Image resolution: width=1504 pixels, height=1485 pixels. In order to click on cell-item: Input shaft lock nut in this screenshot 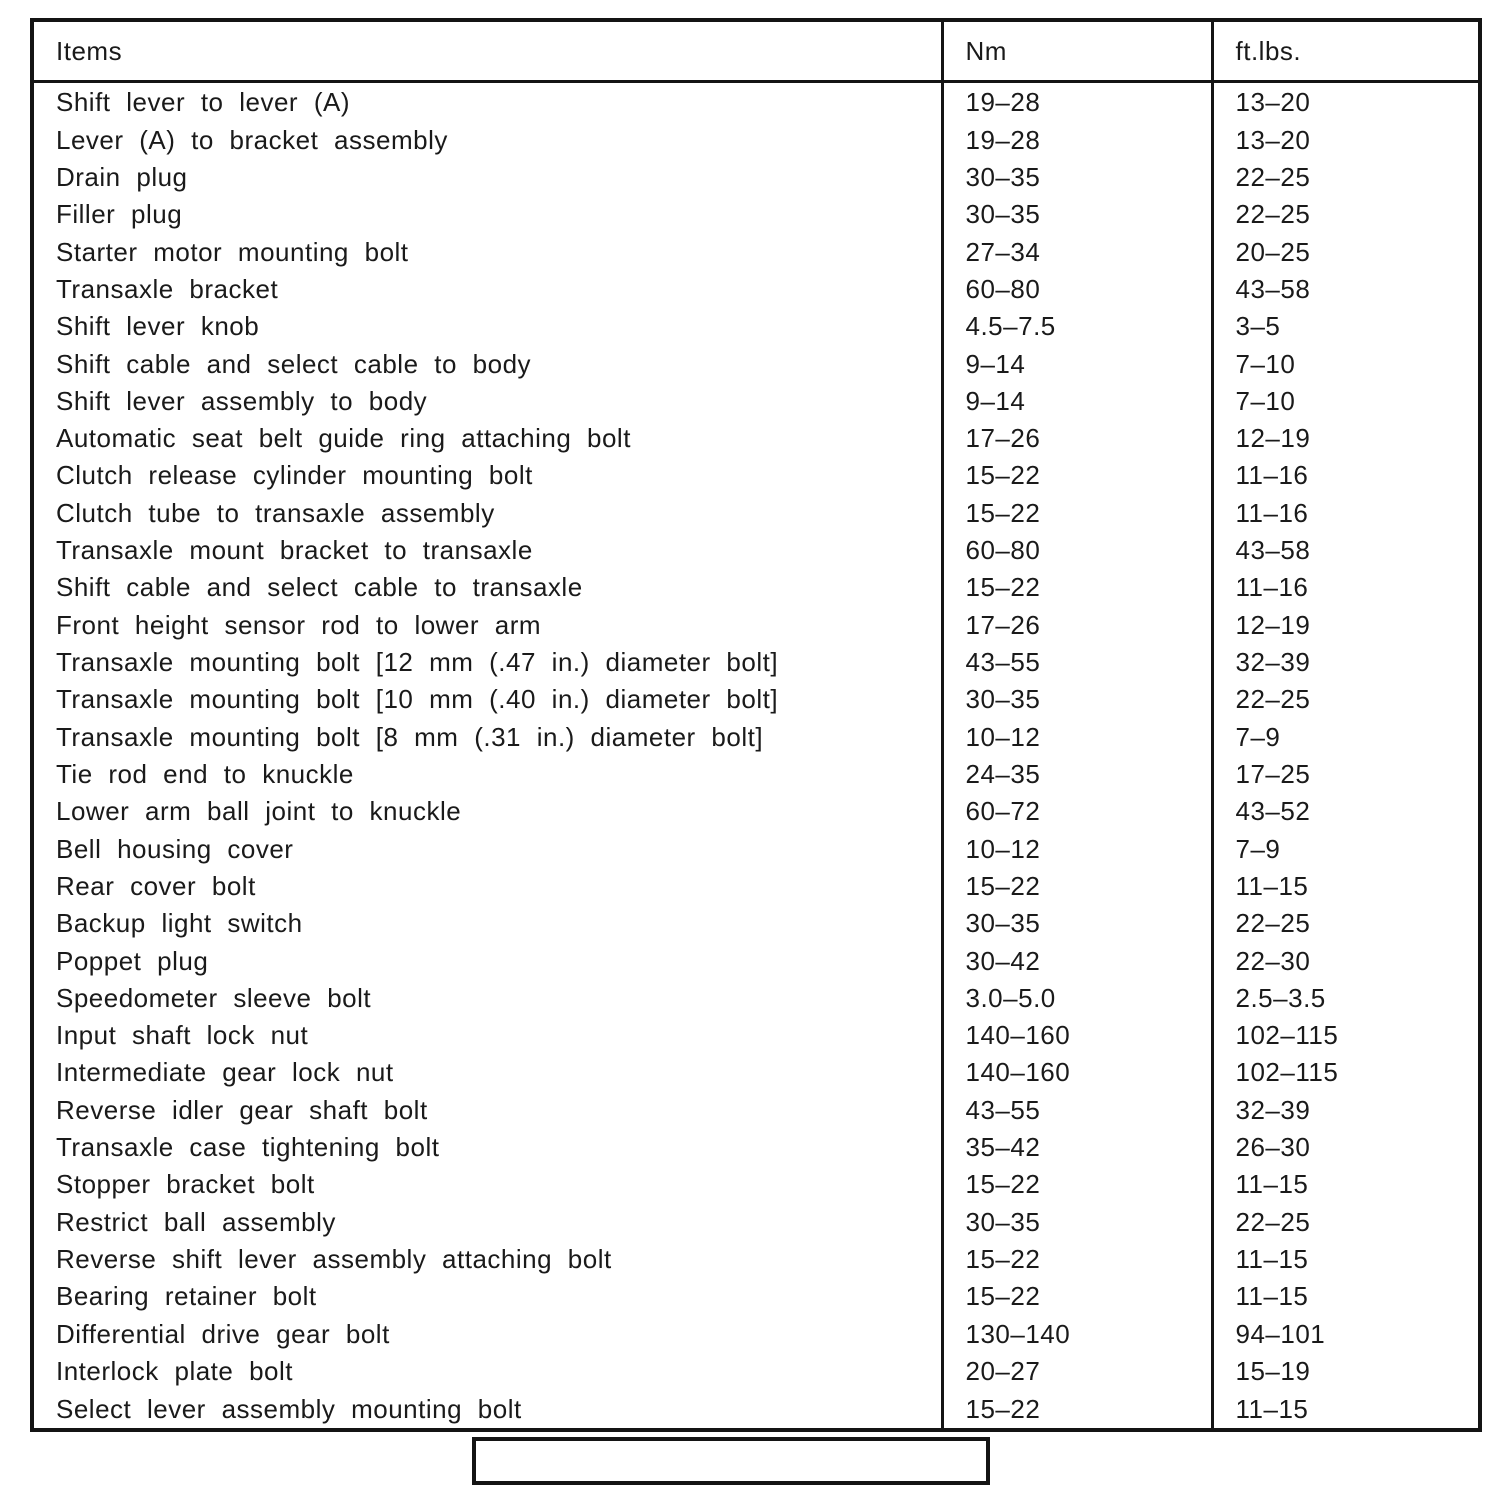, I will do `click(182, 1035)`.